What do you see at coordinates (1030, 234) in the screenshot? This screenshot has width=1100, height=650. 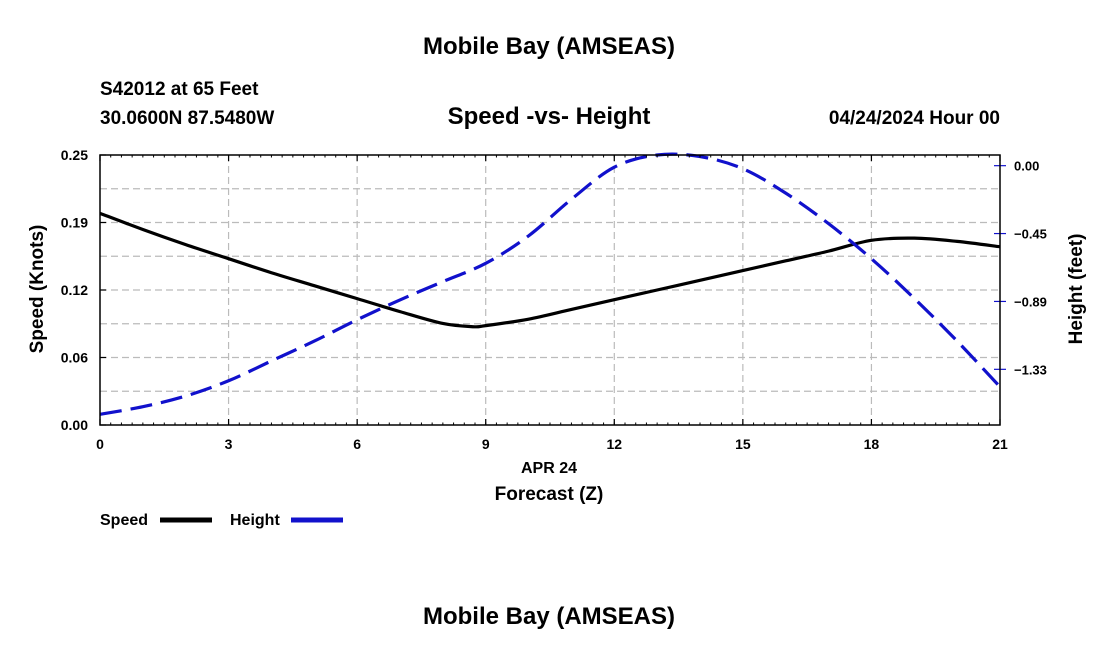 I see `y2-tick-label: −0.45` at bounding box center [1030, 234].